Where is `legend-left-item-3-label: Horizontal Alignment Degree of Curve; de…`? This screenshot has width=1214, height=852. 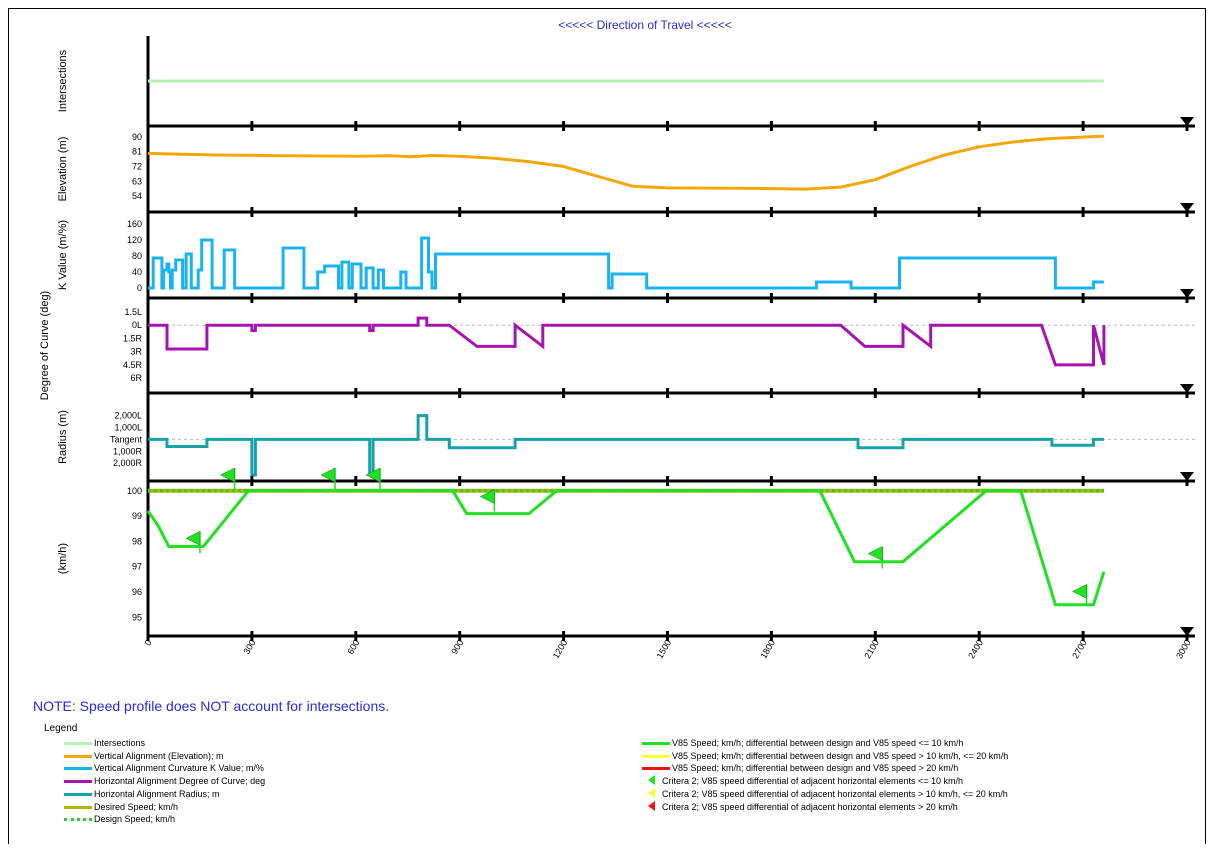 legend-left-item-3-label: Horizontal Alignment Degree of Curve; de… is located at coordinates (180, 781).